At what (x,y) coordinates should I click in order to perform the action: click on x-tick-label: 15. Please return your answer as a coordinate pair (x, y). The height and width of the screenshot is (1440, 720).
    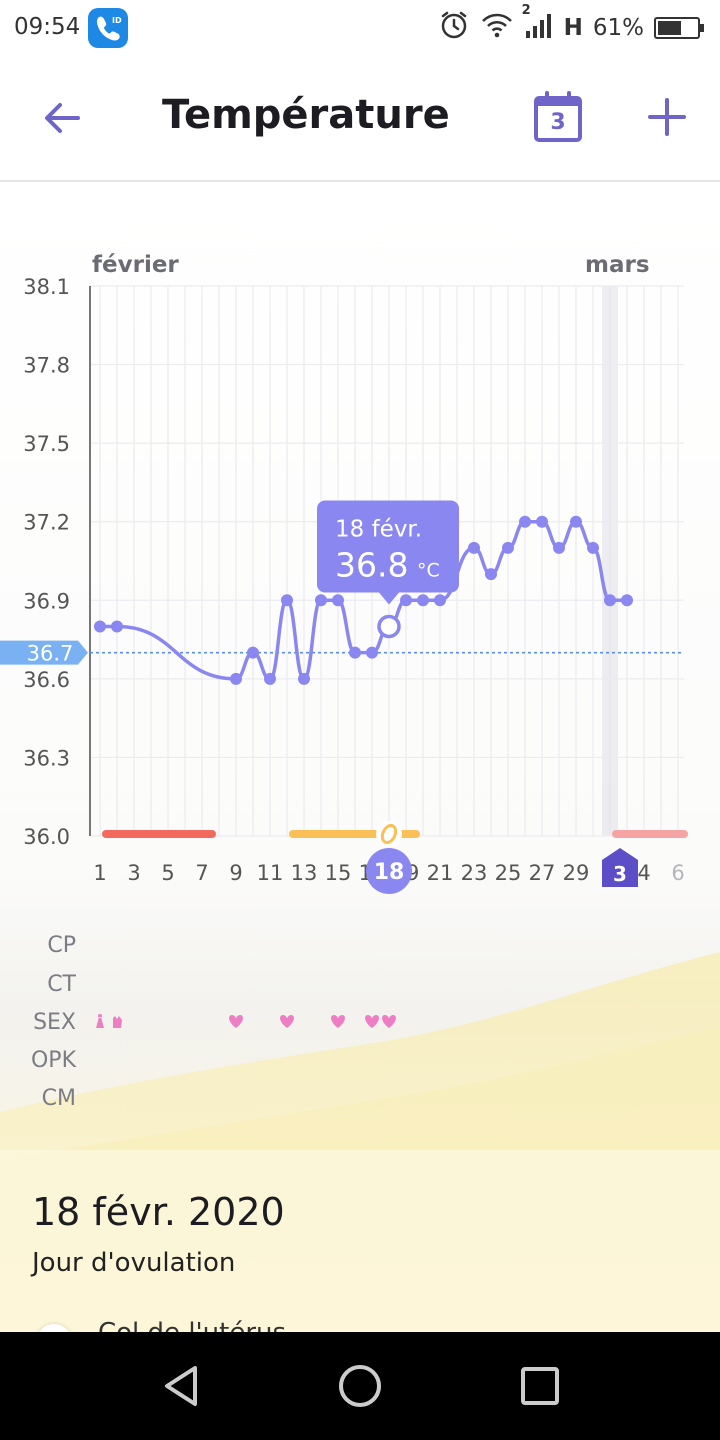
    Looking at the image, I should click on (338, 873).